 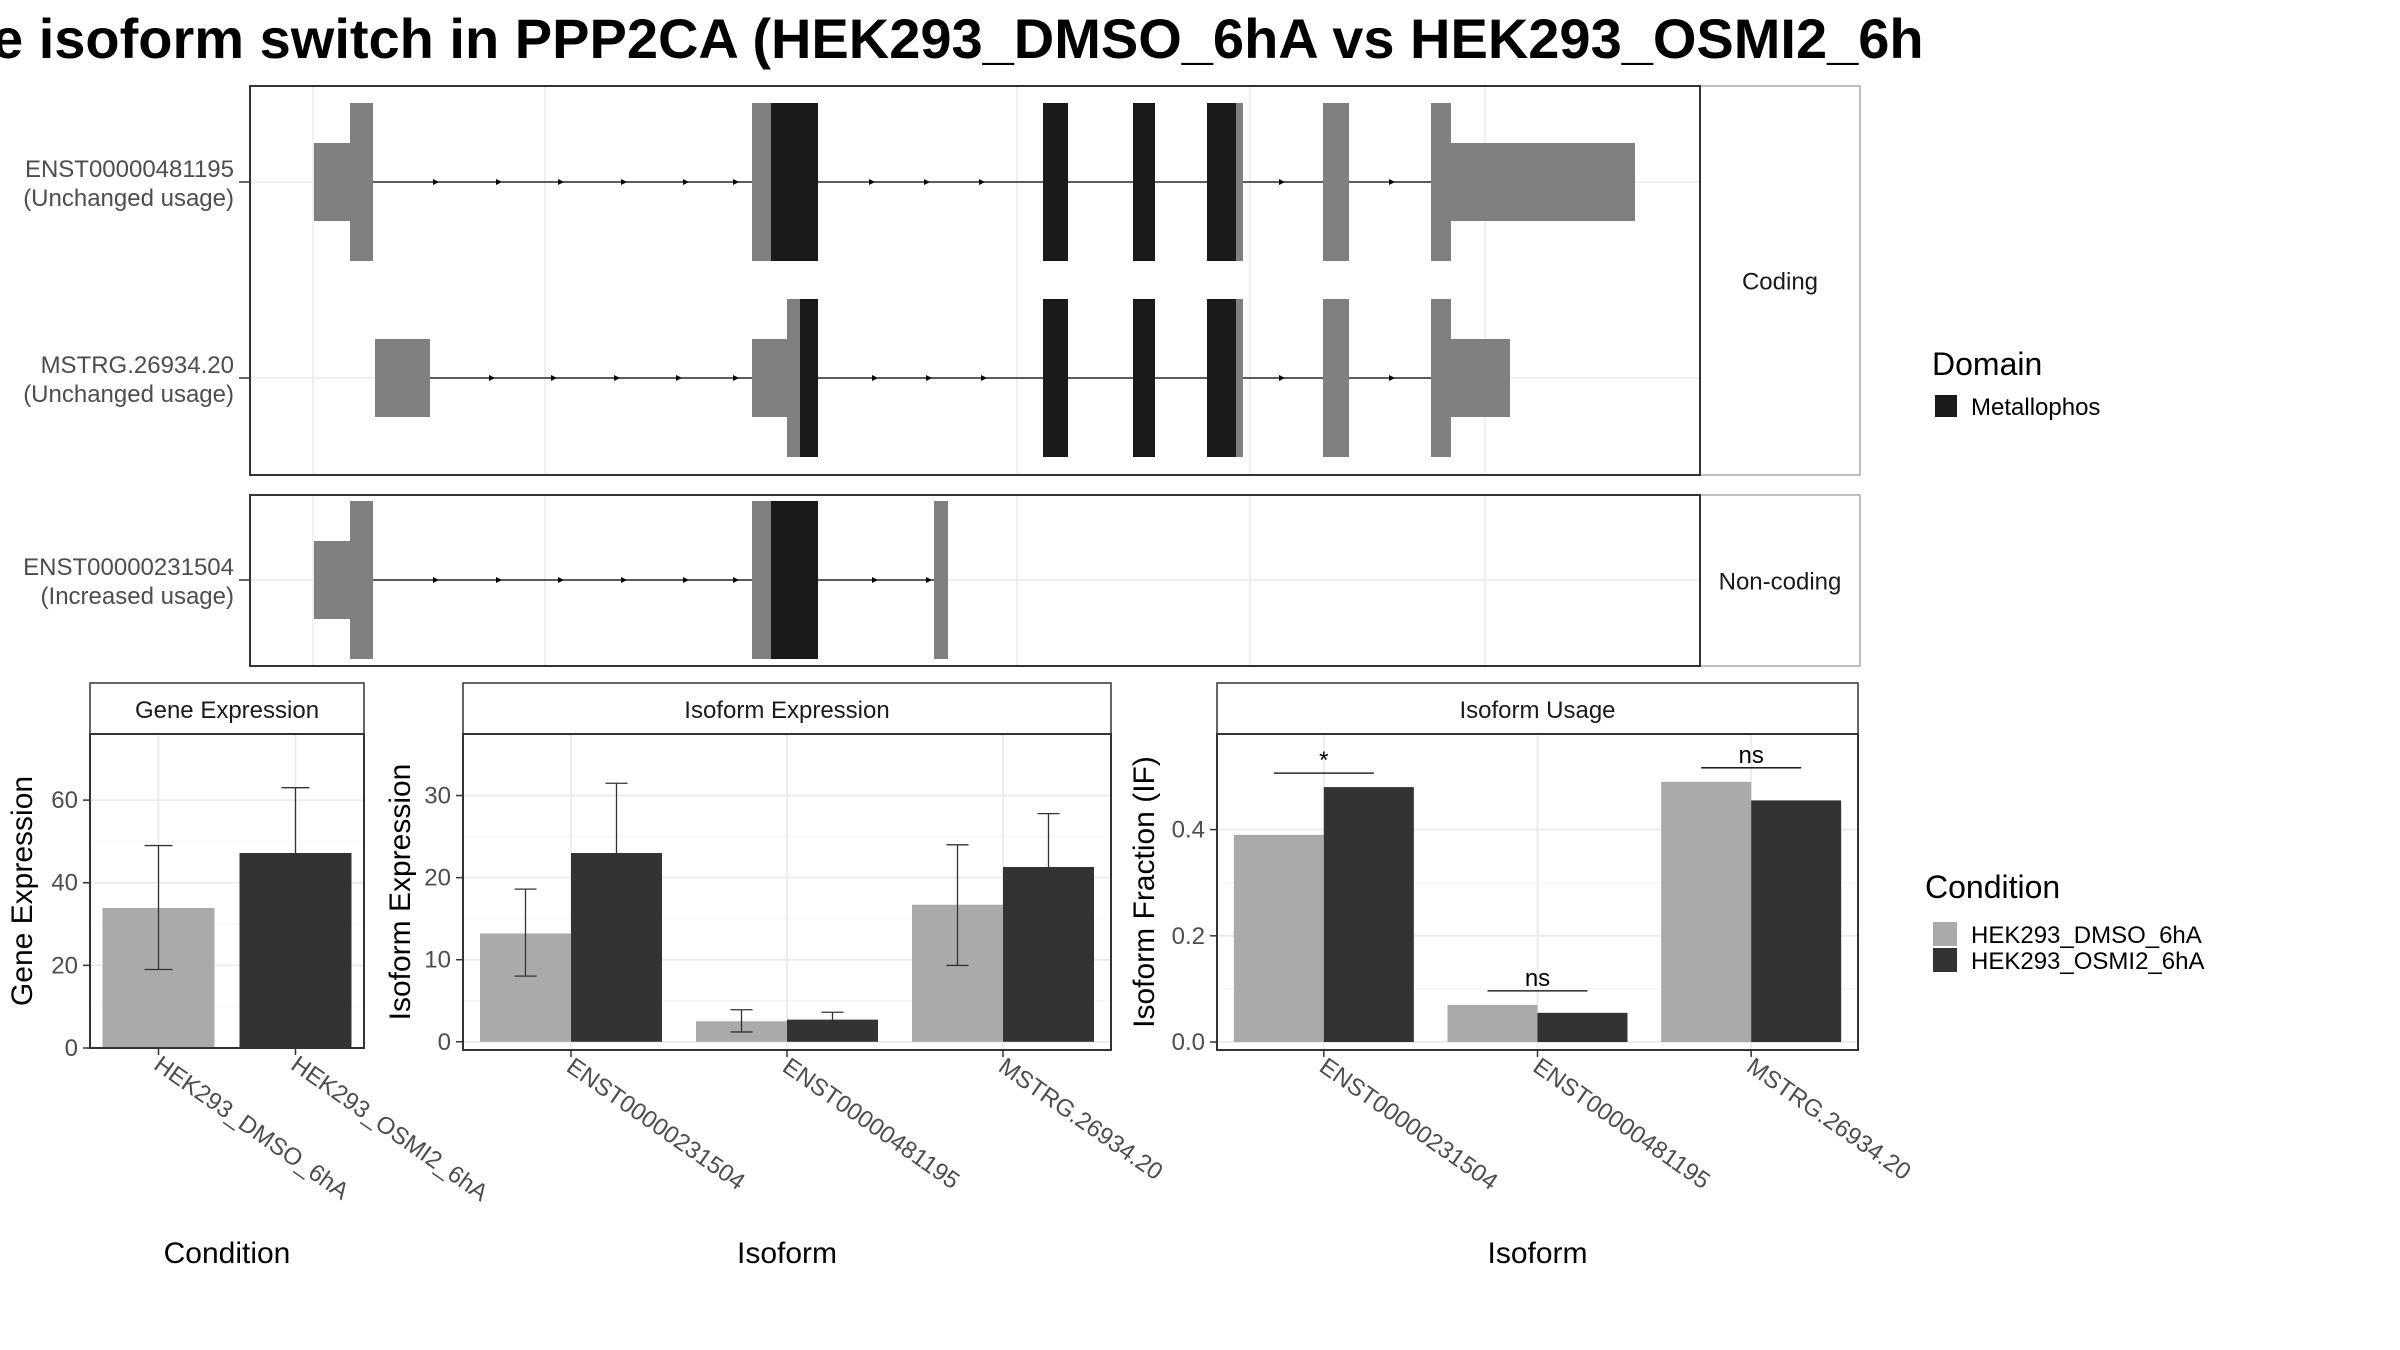 I want to click on y-axis-title: Isoform Expression, so click(x=400, y=892).